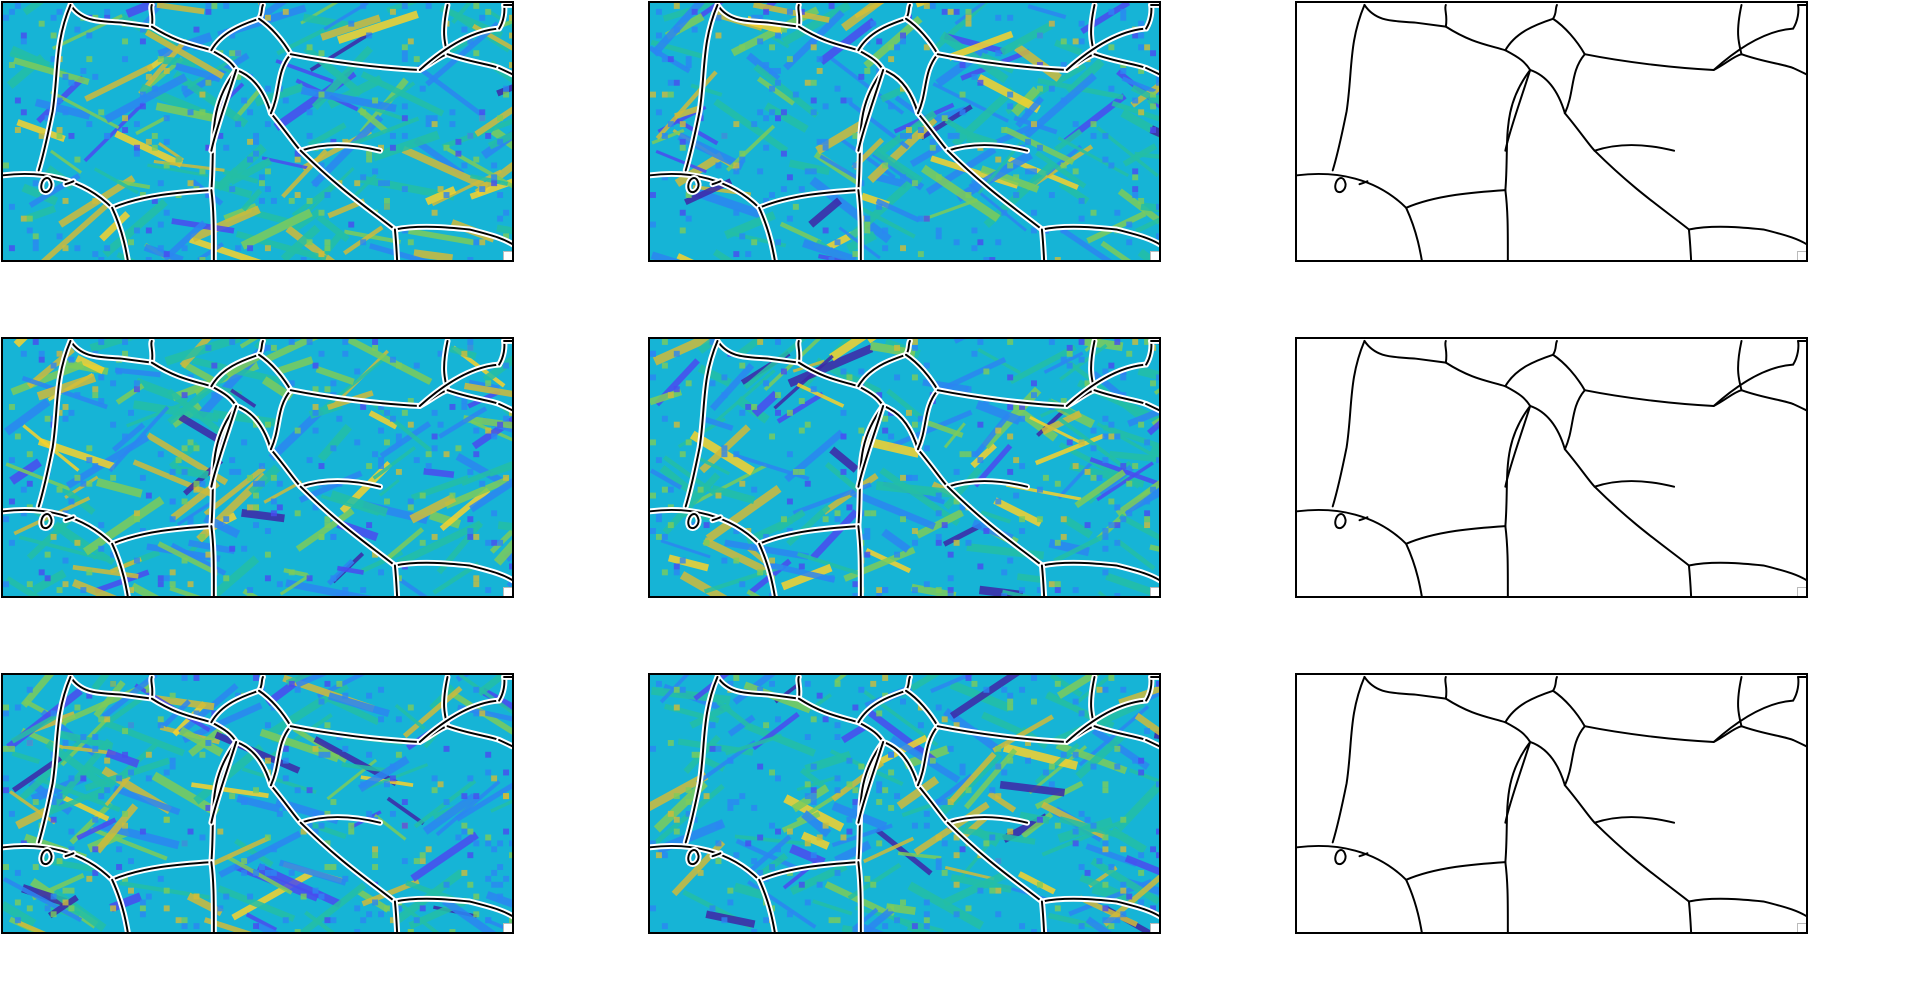 This screenshot has height=997, width=1927. I want to click on grain-boundaries, so click(904, 131).